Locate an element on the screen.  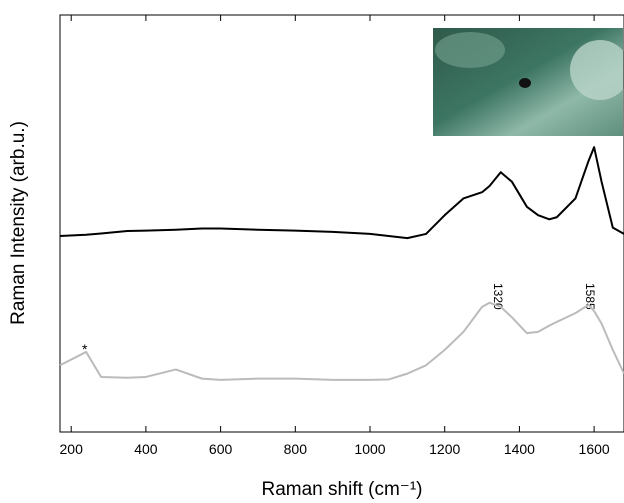
y-axis-title: Raman Intensity (arb.u.) is located at coordinates (18, 223).